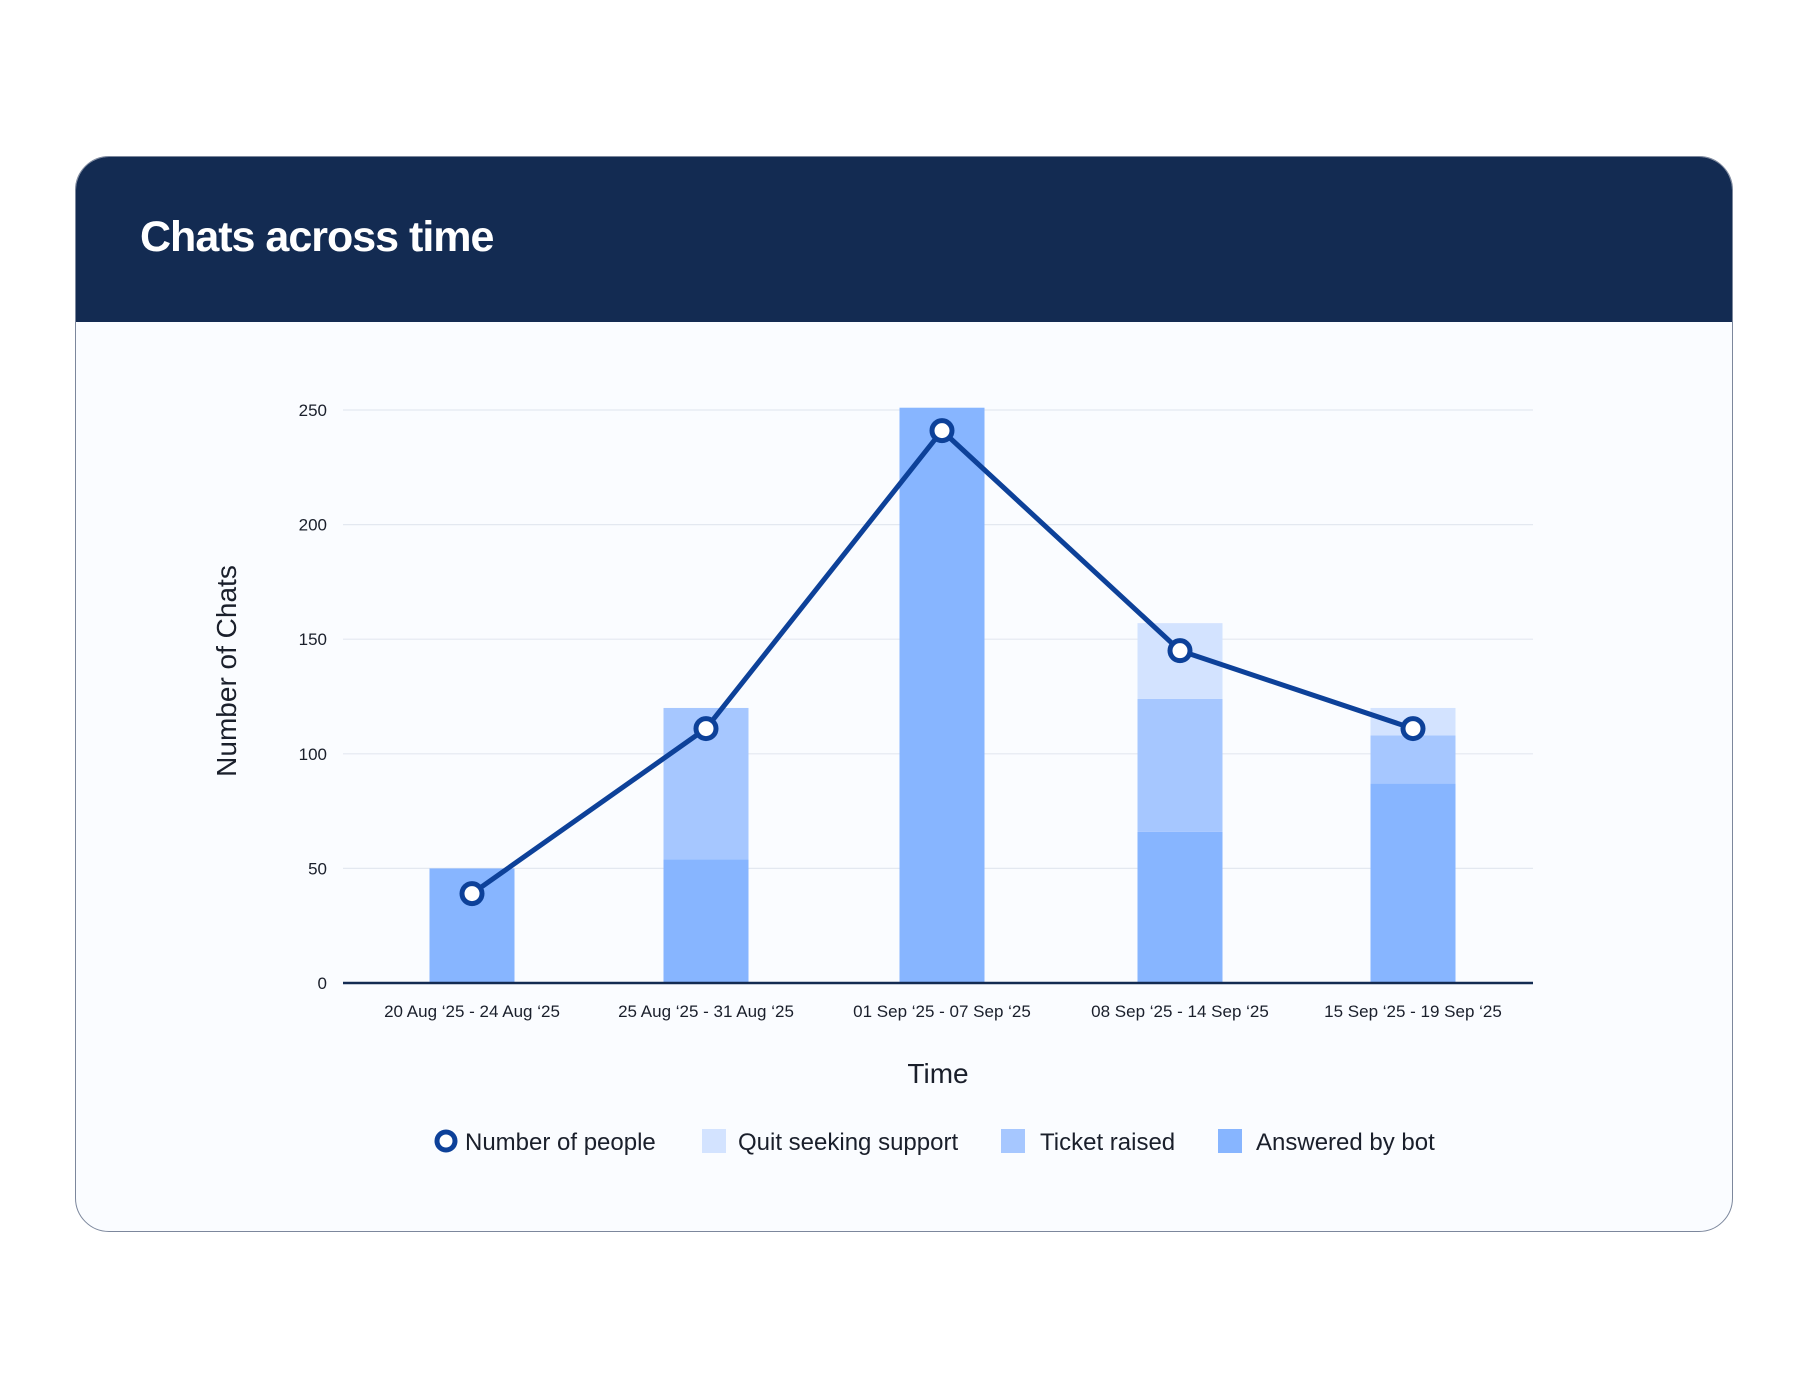 The image size is (1806, 1386). Describe the element at coordinates (904, 239) in the screenshot. I see `card-header: Chats across time` at that location.